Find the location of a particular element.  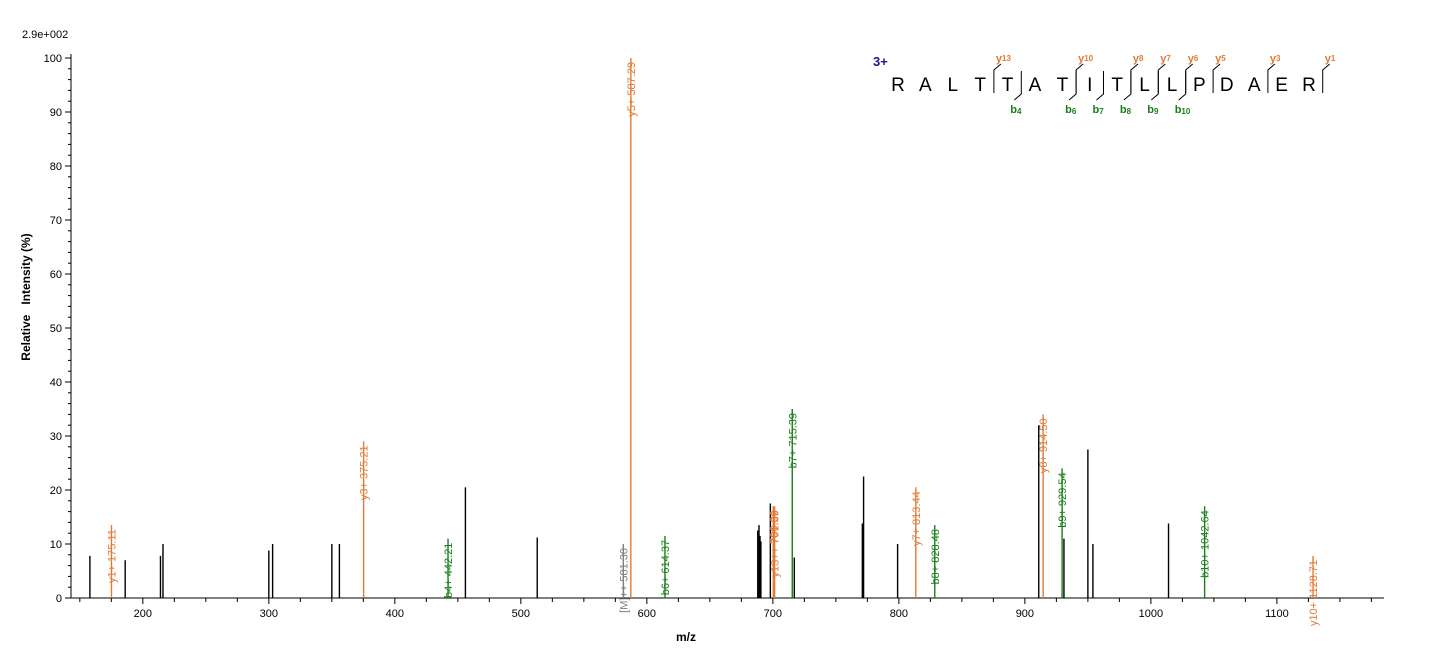

y-ion-label: y13 is located at coordinates (1004, 59).